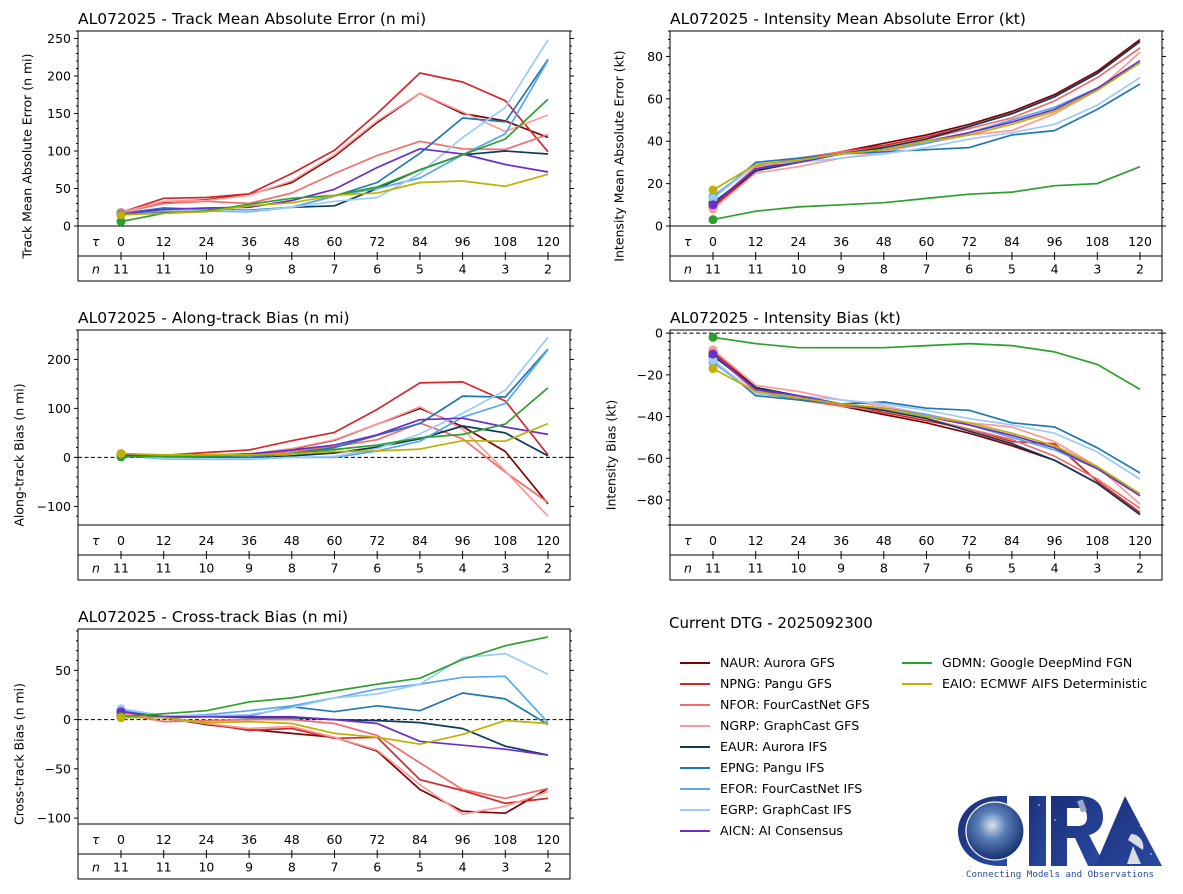 This screenshot has height=894, width=1183. Describe the element at coordinates (777, 662) in the screenshot. I see `legend-label: NAUR: Aurora GFS` at that location.